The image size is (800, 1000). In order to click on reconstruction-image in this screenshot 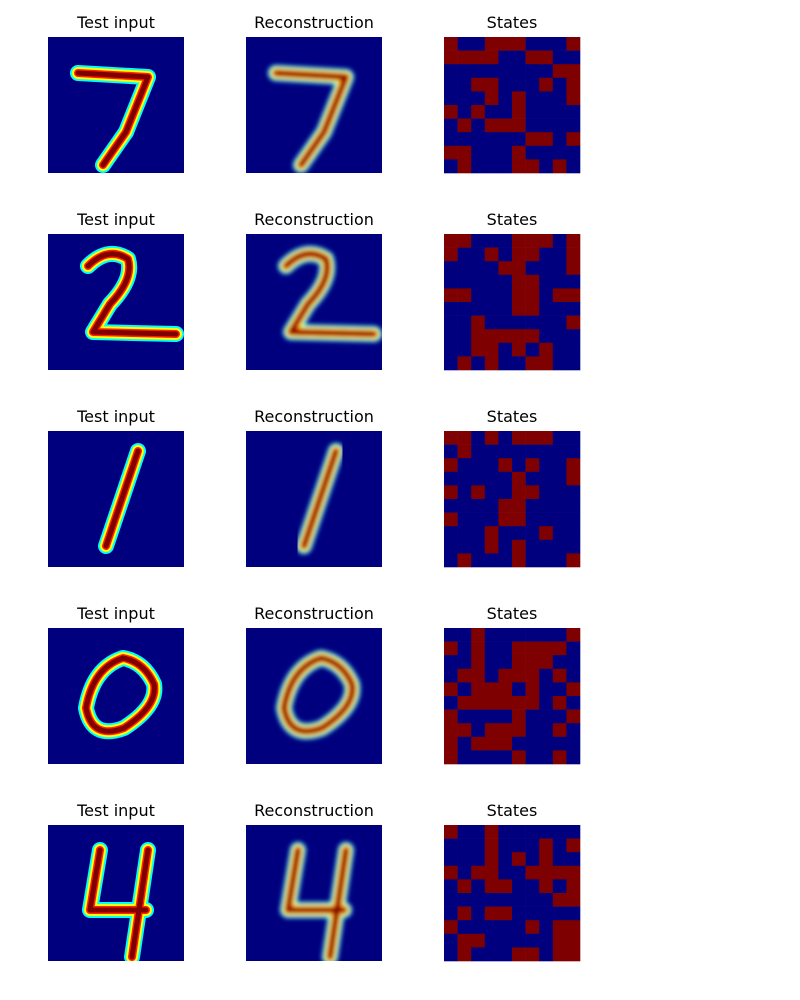, I will do `click(314, 302)`.